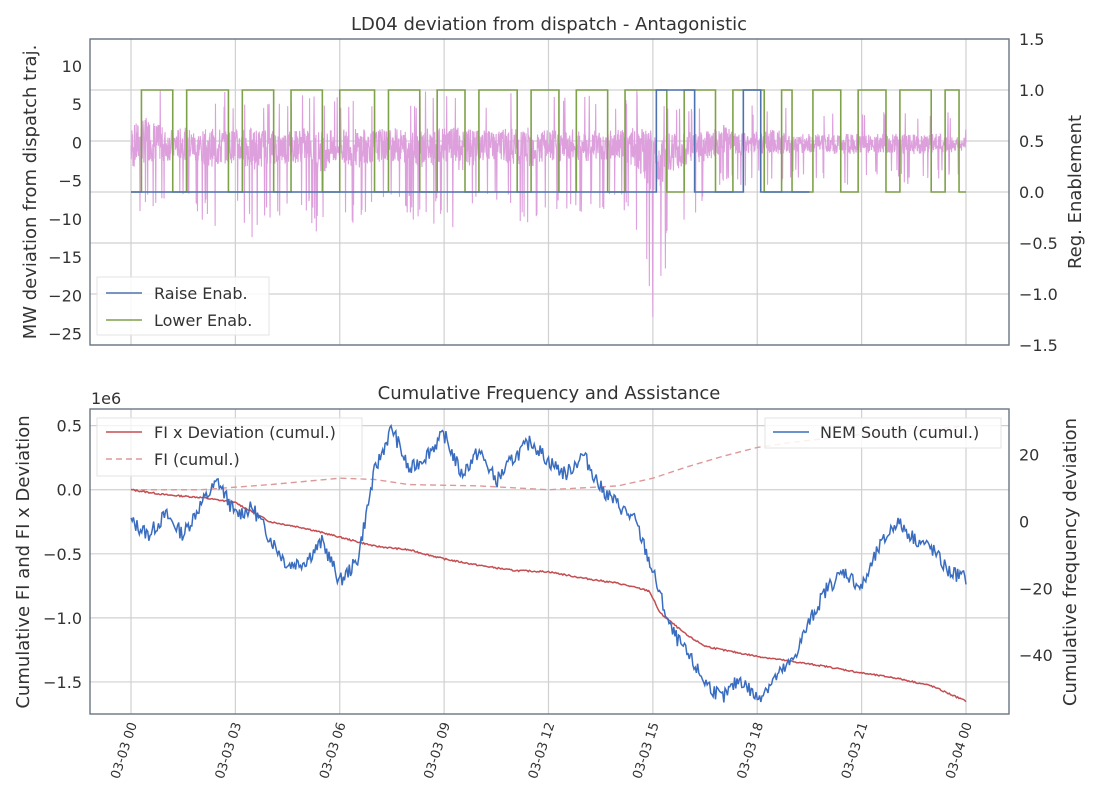 This screenshot has height=800, width=1100. I want to click on bottom-right-legend-box, so click(883, 433).